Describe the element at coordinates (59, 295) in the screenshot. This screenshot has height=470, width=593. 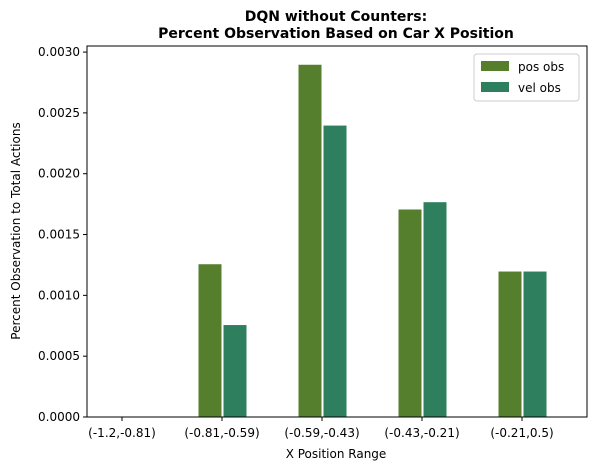
I see `y-tick-label: 0.0010` at that location.